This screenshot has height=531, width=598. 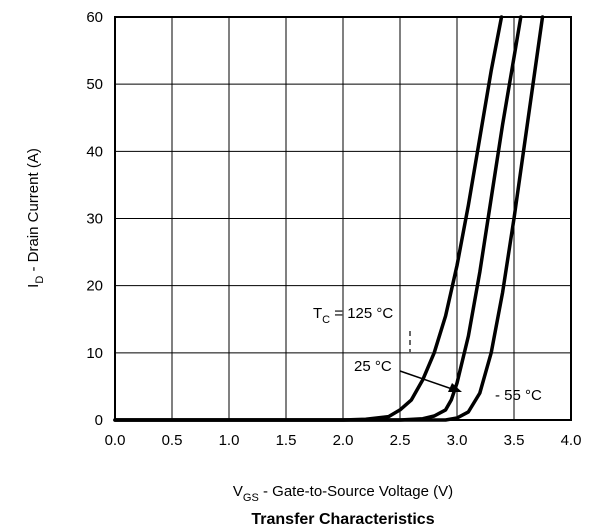 I want to click on chart-title: Transfer Characteristics, so click(x=342, y=519).